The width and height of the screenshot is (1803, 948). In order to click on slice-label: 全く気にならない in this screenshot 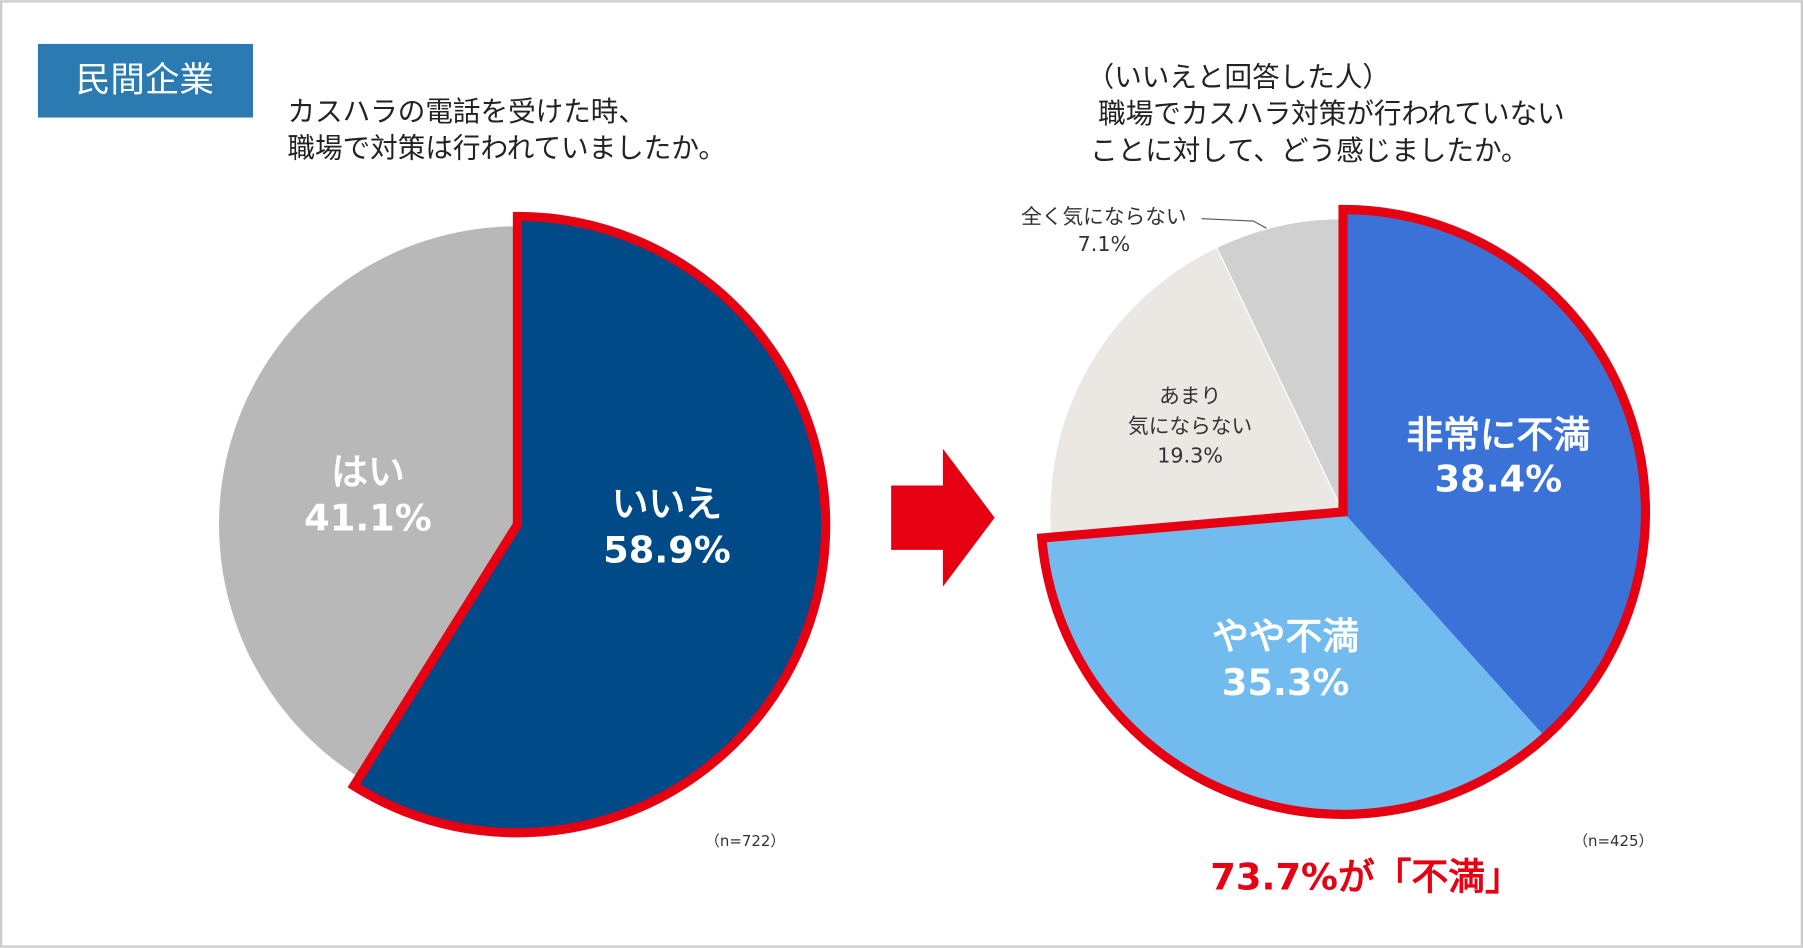, I will do `click(1104, 217)`.